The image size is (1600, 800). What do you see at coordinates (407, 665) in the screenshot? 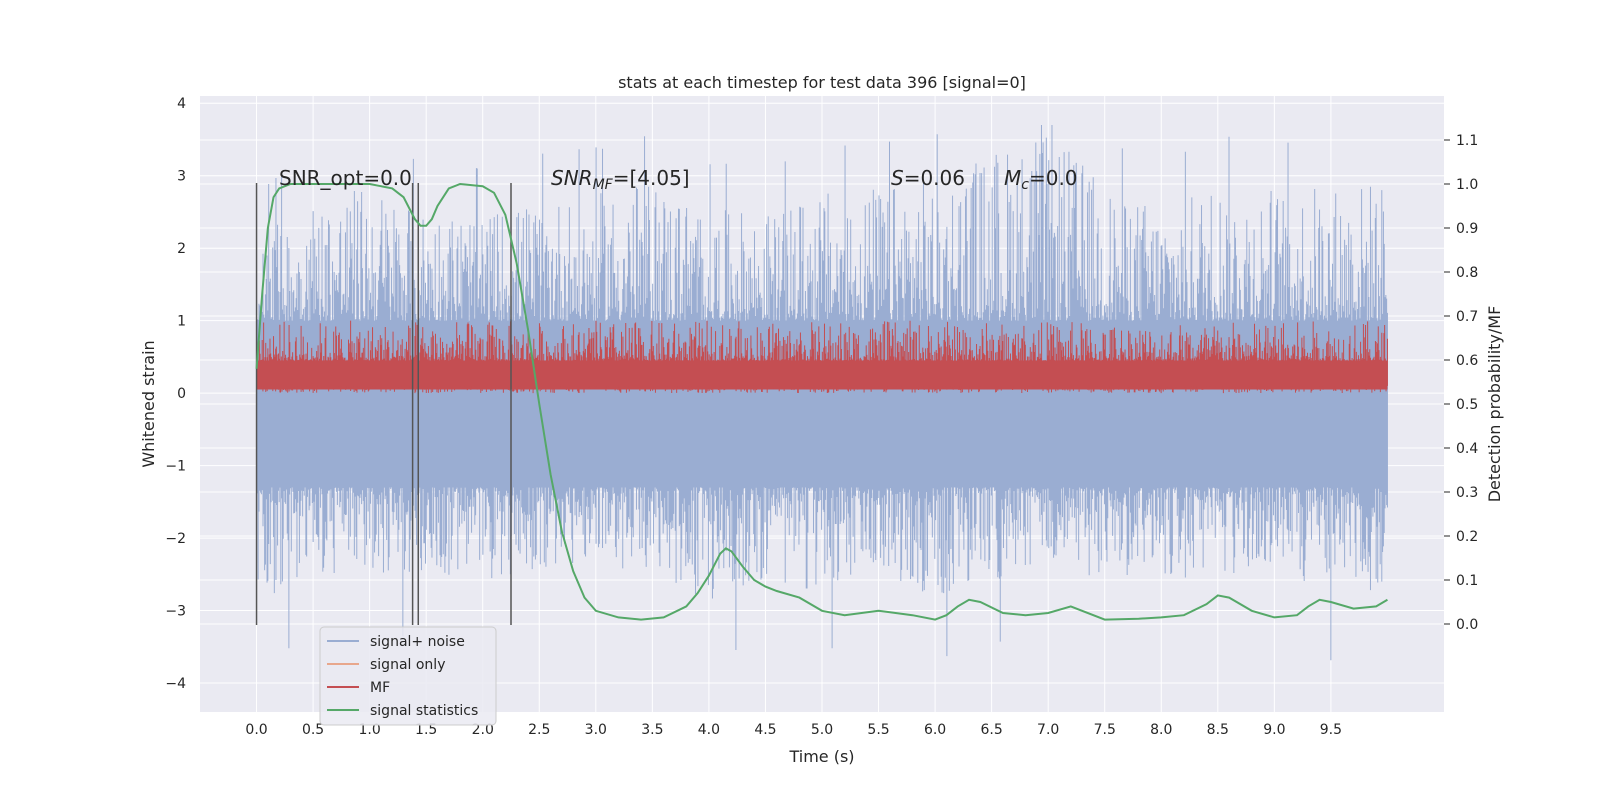
I see `legend-label: signal only` at bounding box center [407, 665].